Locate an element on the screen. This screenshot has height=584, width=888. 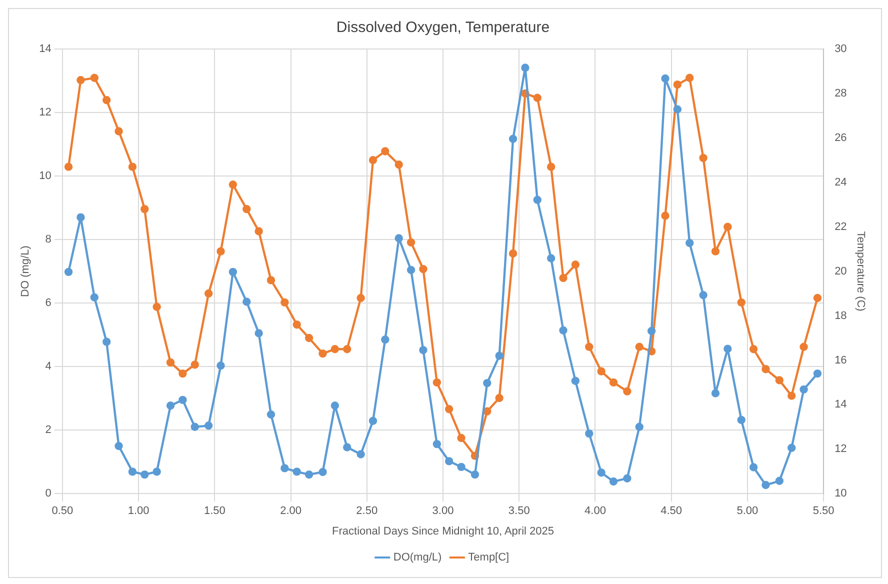
y-tick-label: 4 is located at coordinates (48, 366).